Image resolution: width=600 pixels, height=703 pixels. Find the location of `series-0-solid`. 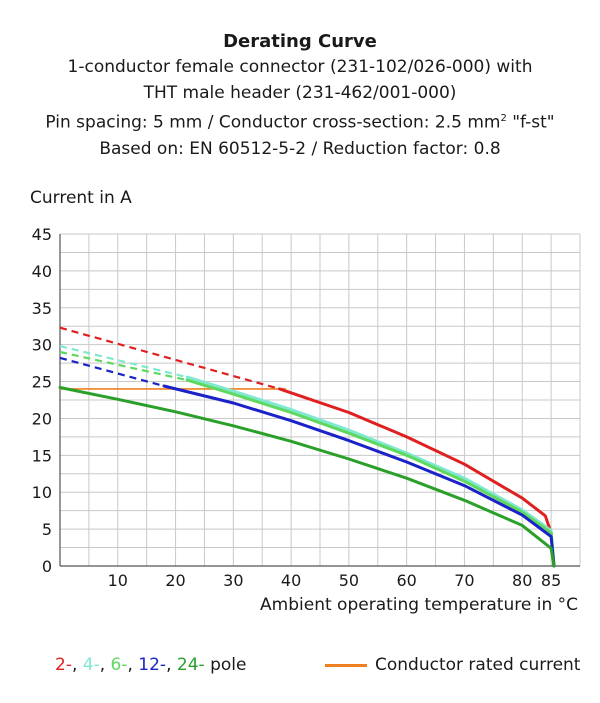

series-0-solid is located at coordinates (417, 477).